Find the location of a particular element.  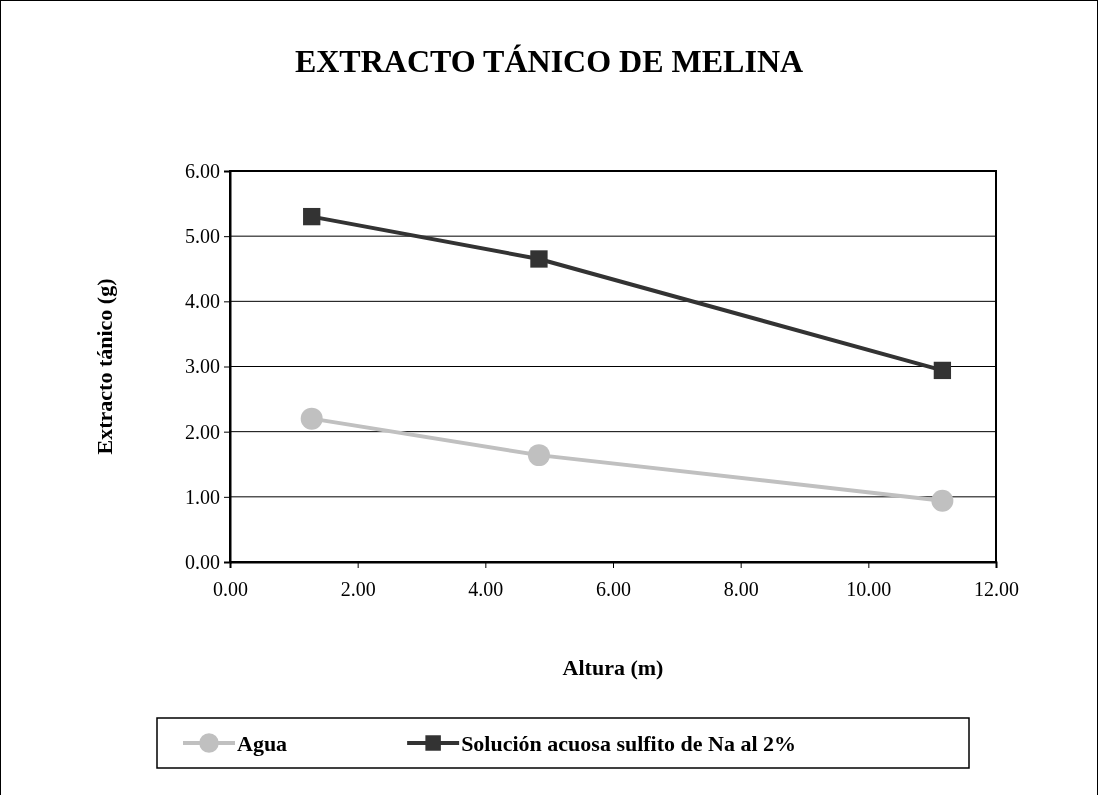

y-tick-label: 6.00 is located at coordinates (202, 170).